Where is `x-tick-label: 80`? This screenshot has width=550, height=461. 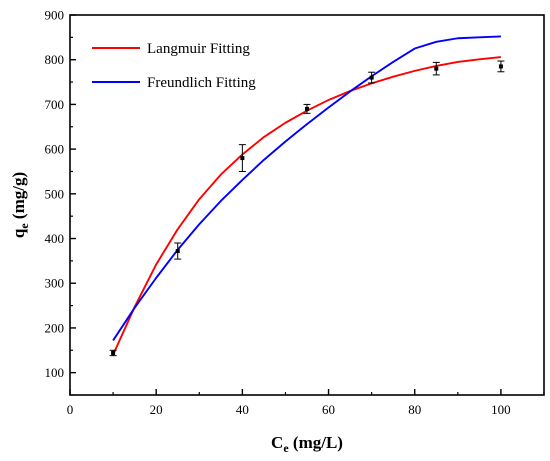
x-tick-label: 80 is located at coordinates (414, 409).